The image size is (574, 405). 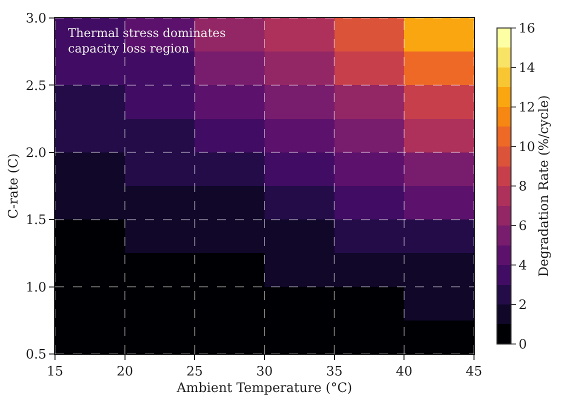 What do you see at coordinates (522, 266) in the screenshot?
I see `color-bar-label: 4` at bounding box center [522, 266].